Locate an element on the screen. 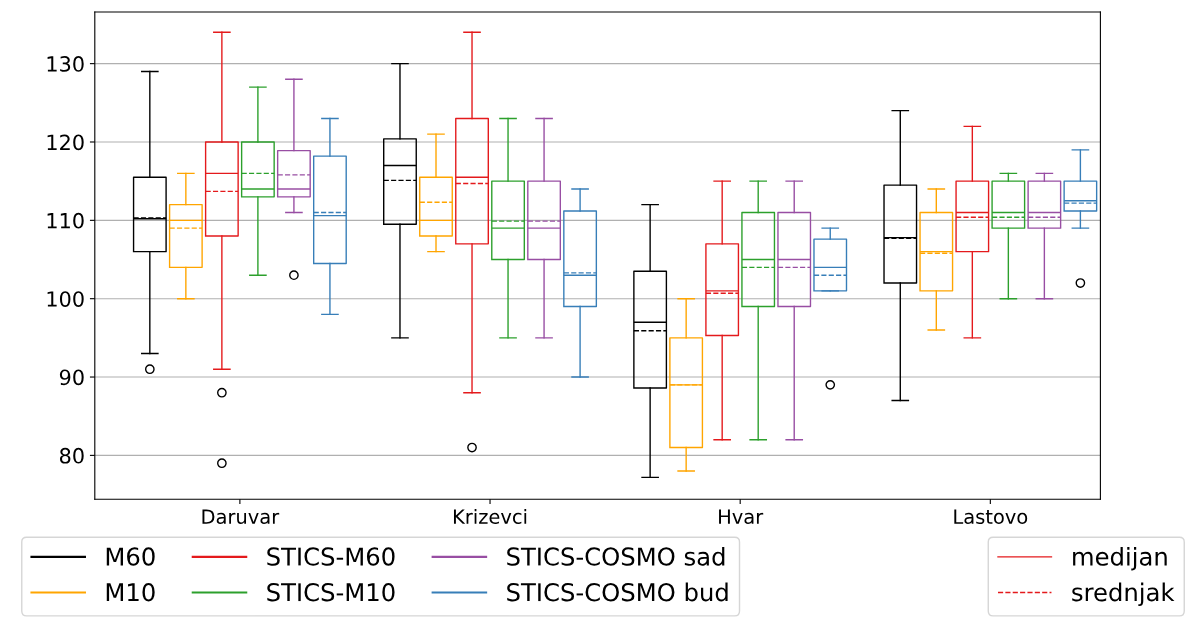  y-tick-label: 80 is located at coordinates (71, 455).